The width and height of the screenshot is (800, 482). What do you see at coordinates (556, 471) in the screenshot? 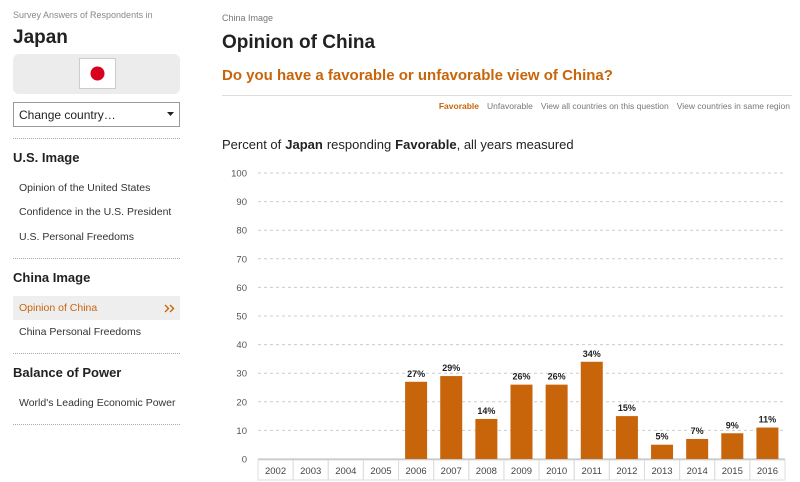
I see `x-tick-label: 2010` at bounding box center [556, 471].